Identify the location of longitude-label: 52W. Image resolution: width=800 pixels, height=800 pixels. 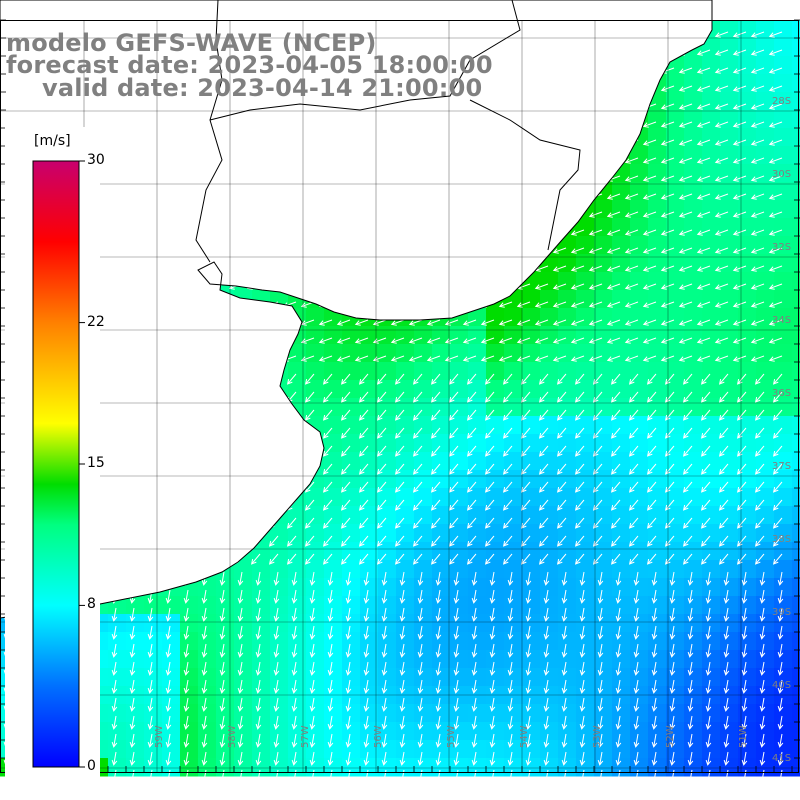
(670, 736).